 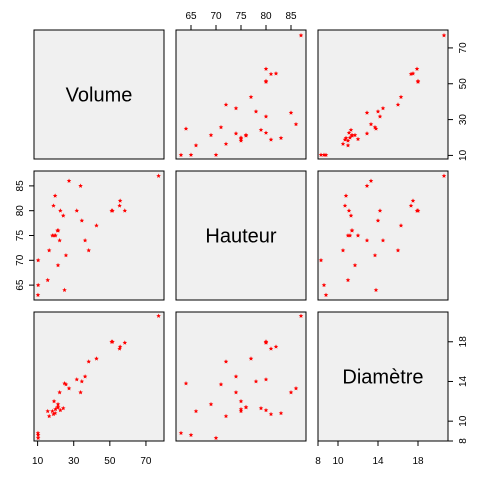 I want to click on tick-label-bottom-volume-50: 50, so click(x=110, y=461).